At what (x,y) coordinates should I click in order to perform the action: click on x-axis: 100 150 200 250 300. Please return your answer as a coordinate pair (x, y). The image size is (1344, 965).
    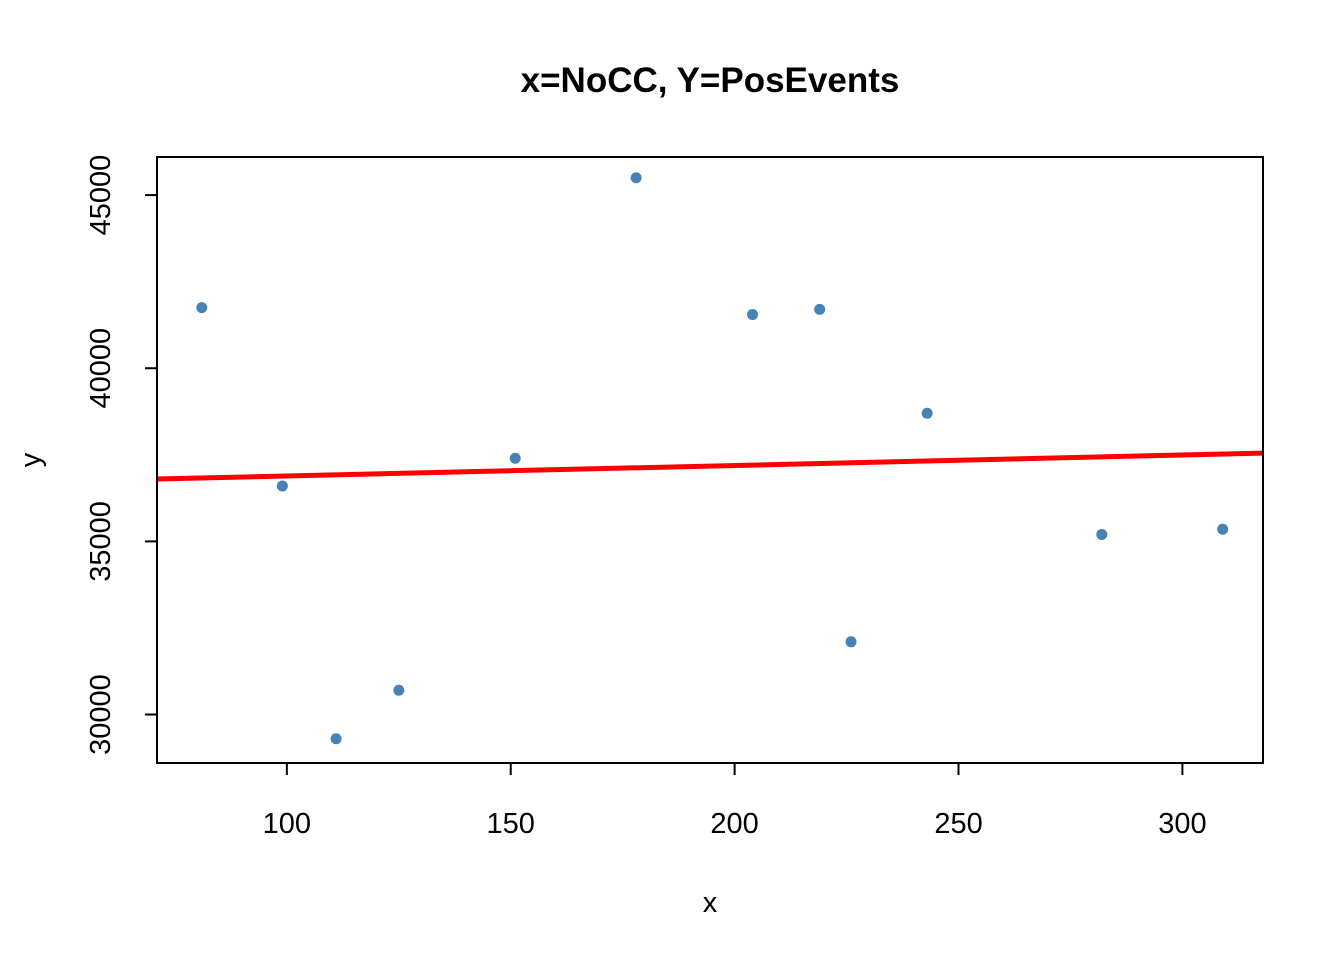
    Looking at the image, I should click on (735, 801).